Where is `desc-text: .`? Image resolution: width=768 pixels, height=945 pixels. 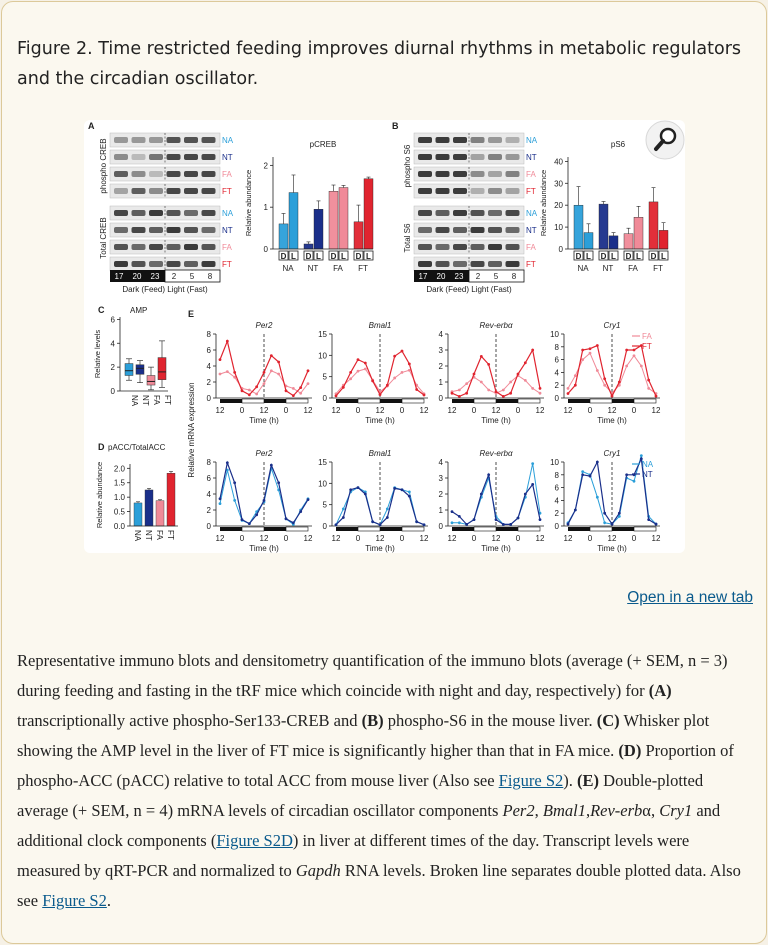
desc-text: . is located at coordinates (108, 900).